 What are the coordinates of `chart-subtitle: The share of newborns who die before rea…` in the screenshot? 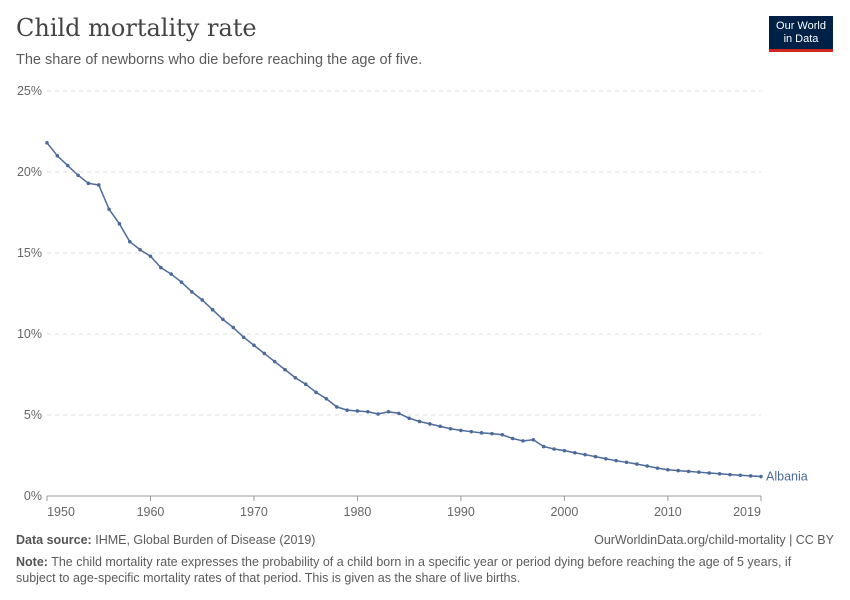 It's located at (219, 60).